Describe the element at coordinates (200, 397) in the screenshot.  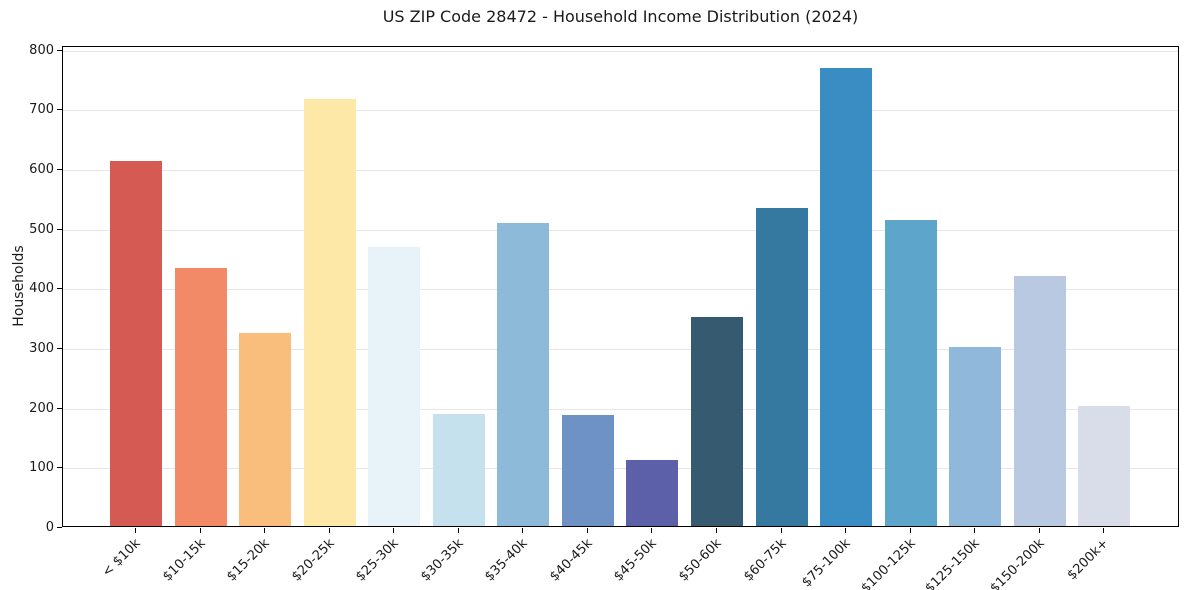
I see `bar-10-15k` at that location.